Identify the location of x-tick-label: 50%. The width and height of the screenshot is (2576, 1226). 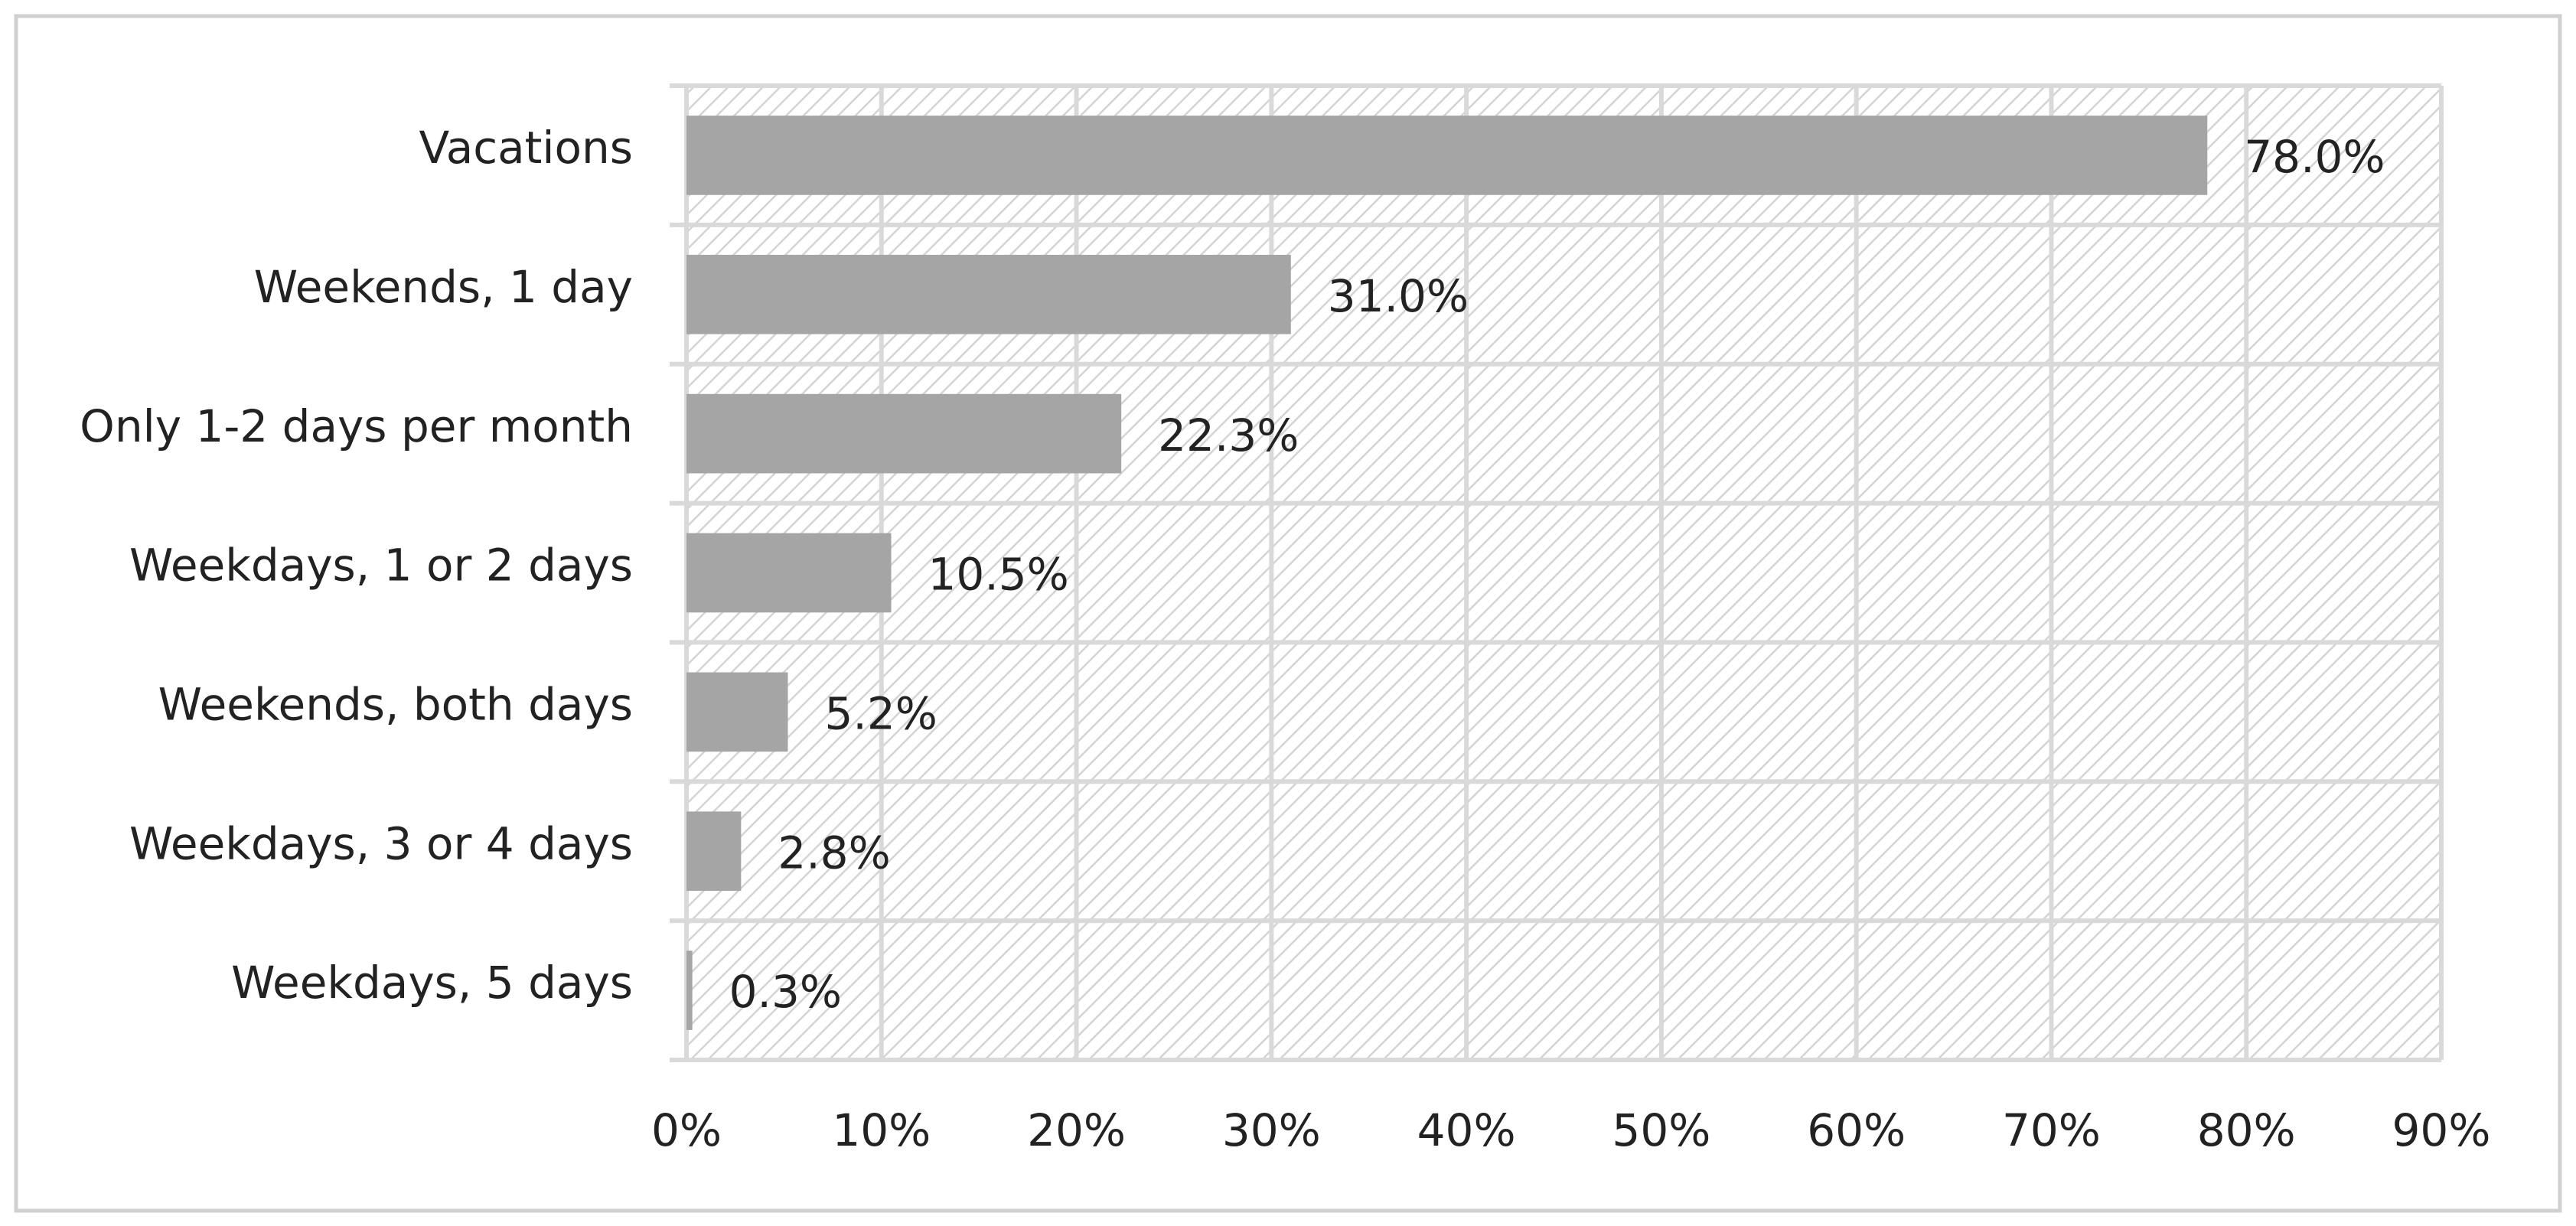
(1661, 1130).